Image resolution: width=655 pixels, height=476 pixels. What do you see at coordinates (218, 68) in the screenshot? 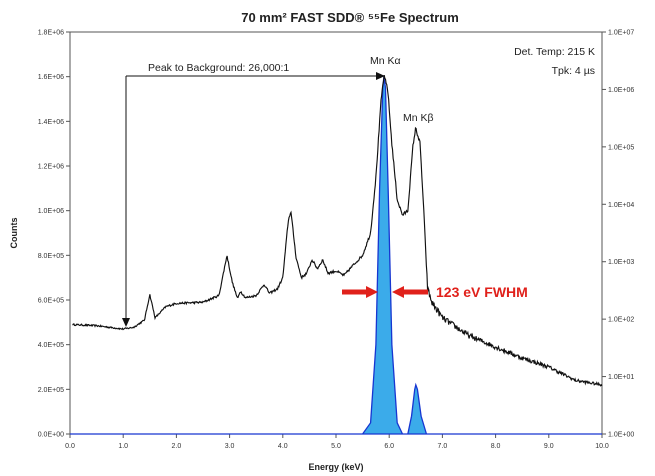
I see `peak-to-background-label: Peak to Background: 26,000:1` at bounding box center [218, 68].